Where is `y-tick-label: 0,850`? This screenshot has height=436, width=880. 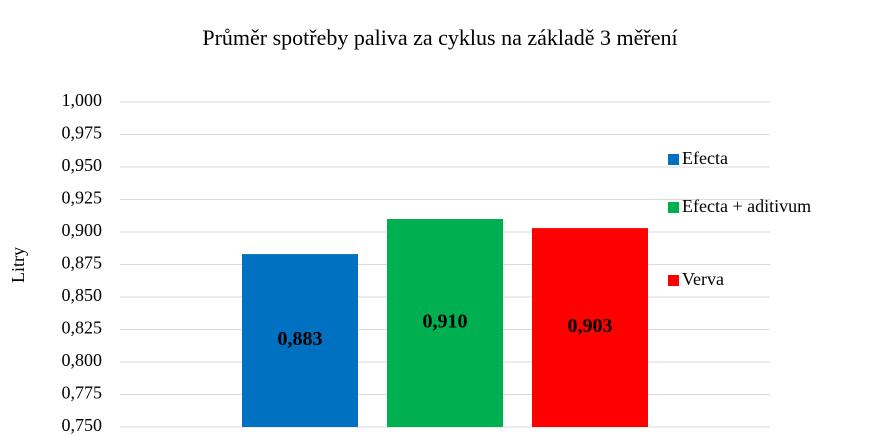 y-tick-label: 0,850 is located at coordinates (82, 295).